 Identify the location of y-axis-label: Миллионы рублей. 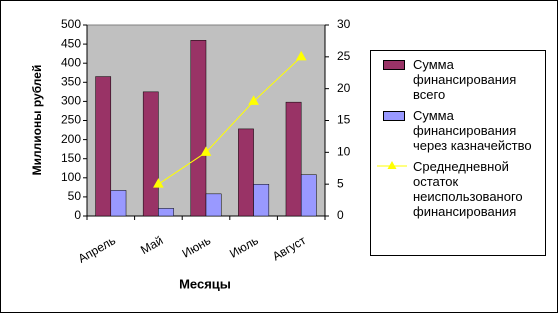
(37, 120).